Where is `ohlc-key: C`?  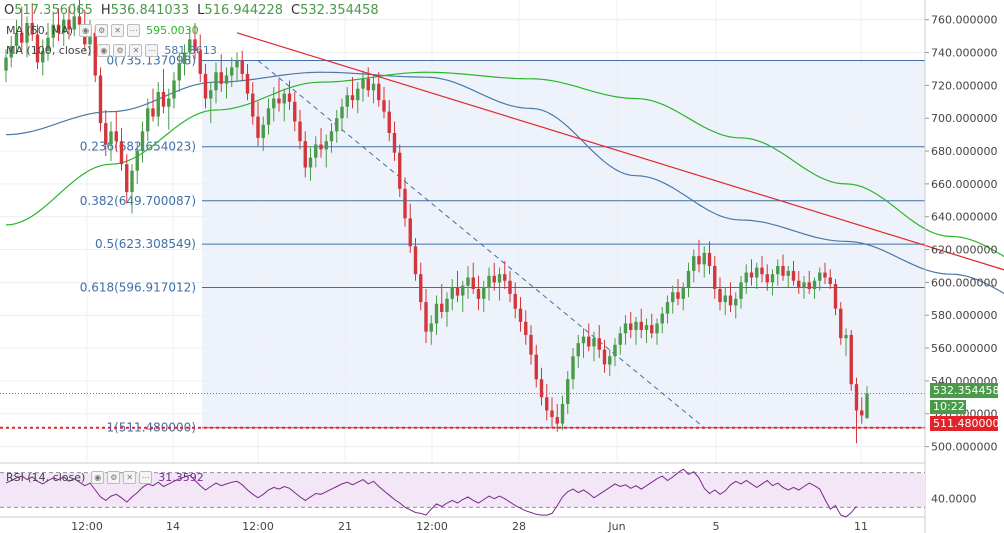 ohlc-key: C is located at coordinates (296, 10).